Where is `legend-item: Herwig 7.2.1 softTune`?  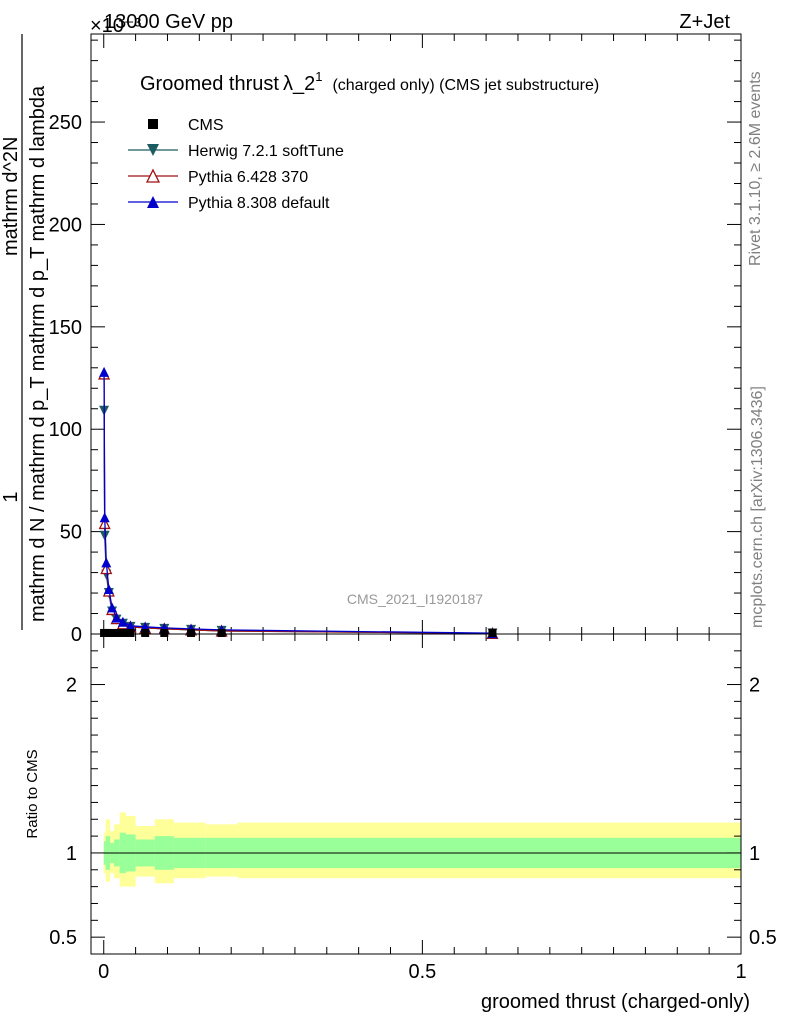
legend-item: Herwig 7.2.1 softTune is located at coordinates (236, 151).